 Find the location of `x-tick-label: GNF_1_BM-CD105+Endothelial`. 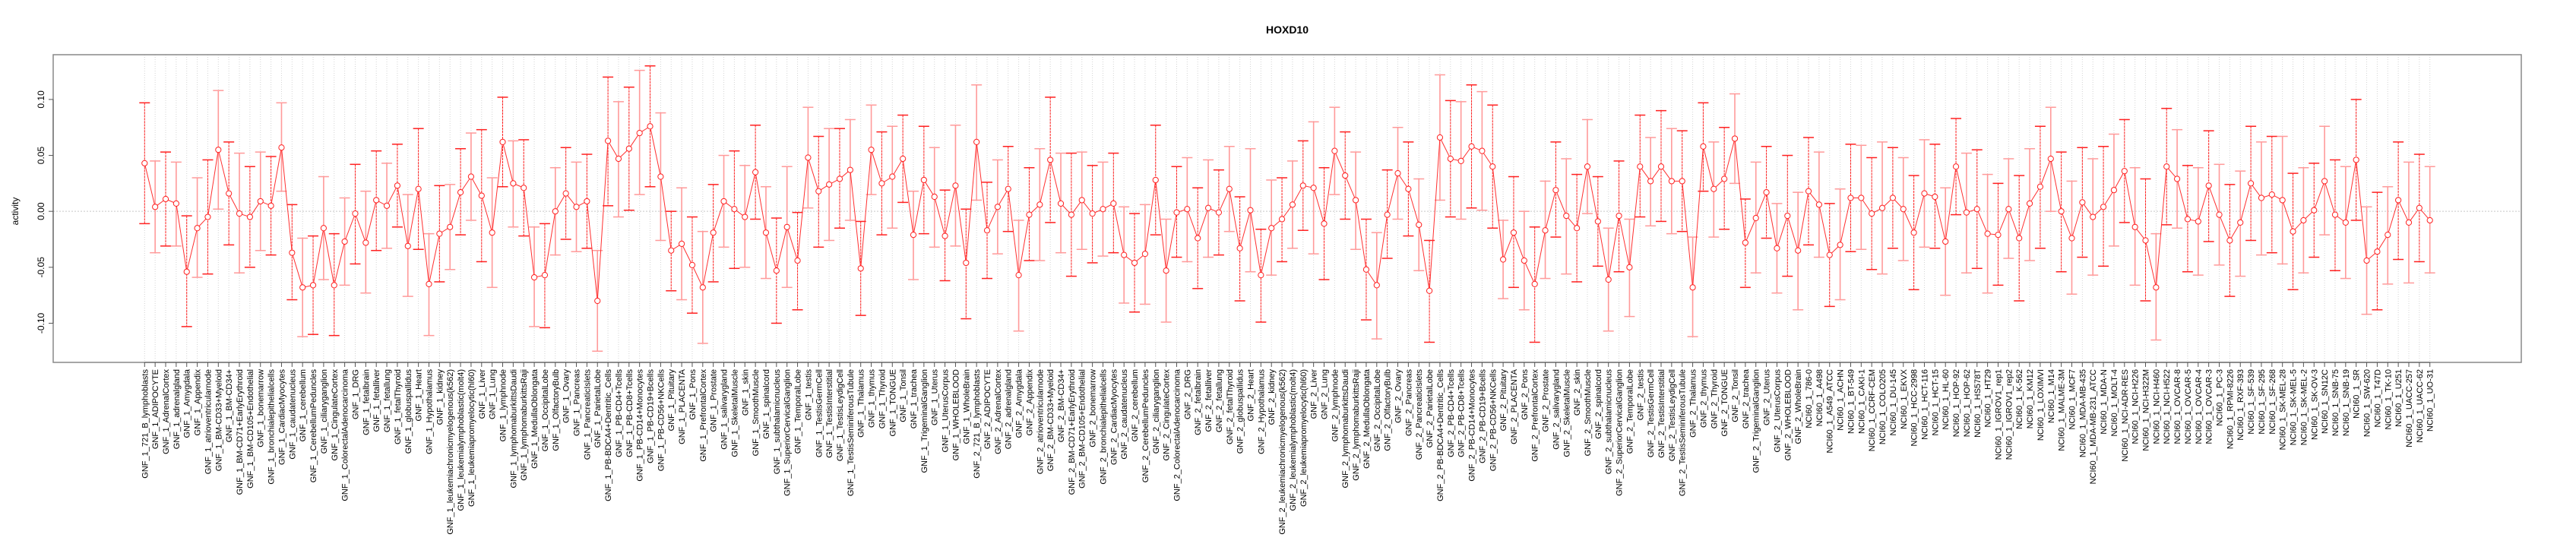

x-tick-label: GNF_1_BM-CD105+Endothelial is located at coordinates (251, 429).